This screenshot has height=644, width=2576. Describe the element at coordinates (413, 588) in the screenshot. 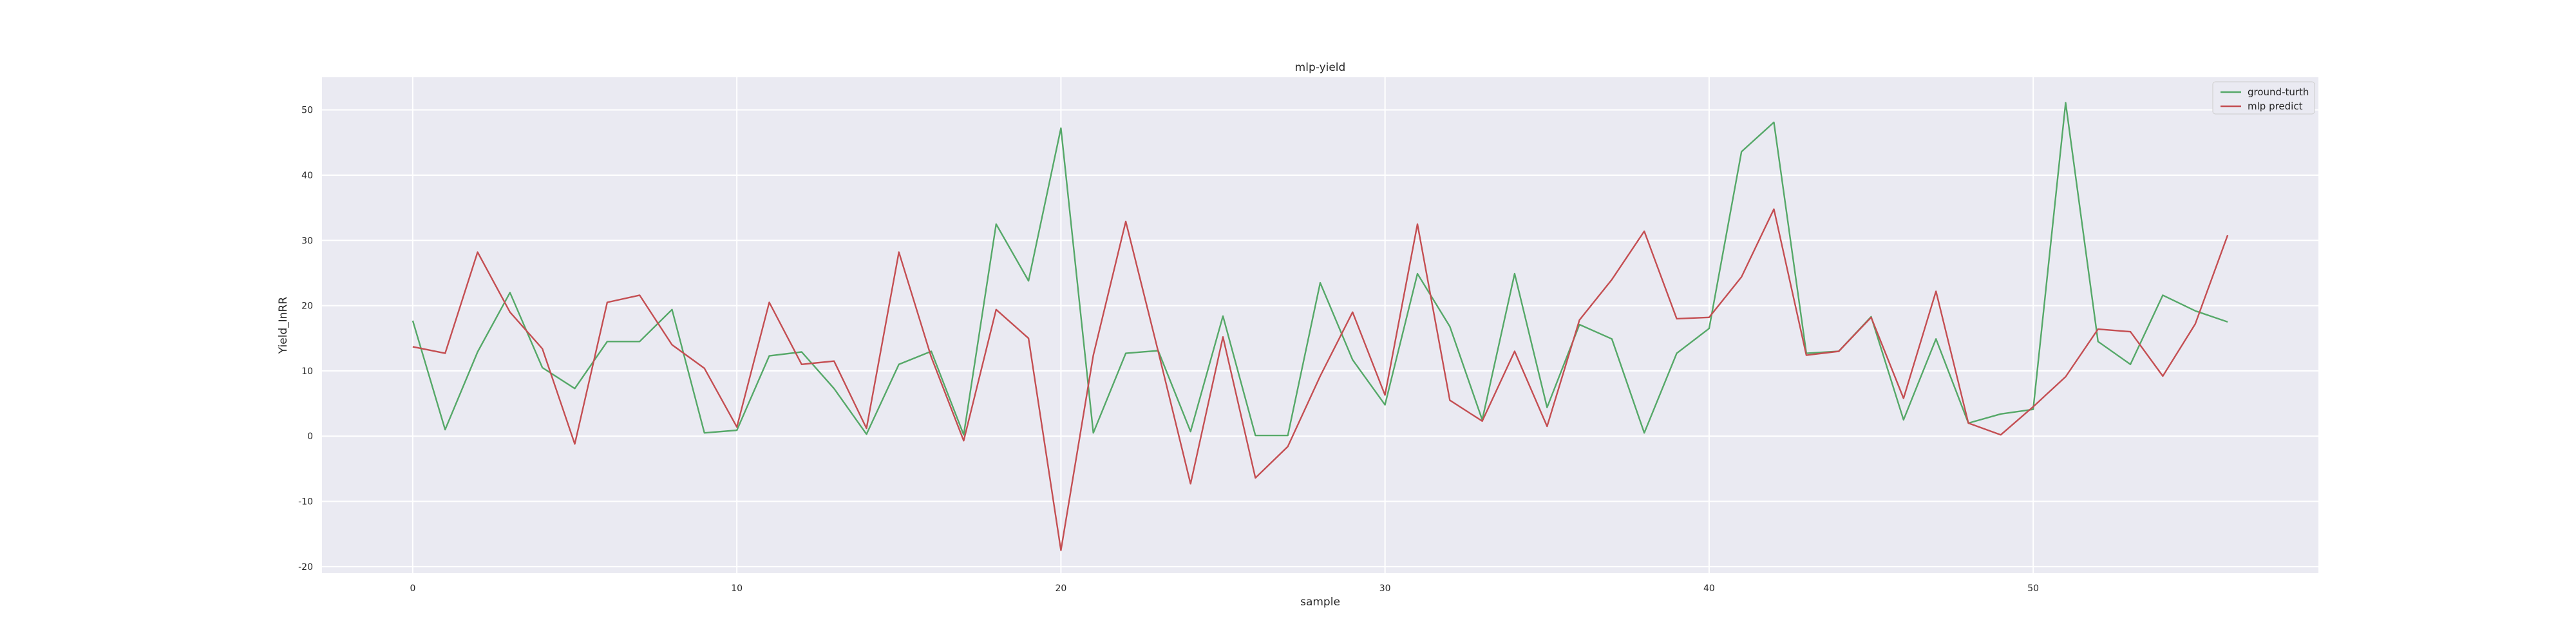

I see `x-tick-label: 0` at that location.